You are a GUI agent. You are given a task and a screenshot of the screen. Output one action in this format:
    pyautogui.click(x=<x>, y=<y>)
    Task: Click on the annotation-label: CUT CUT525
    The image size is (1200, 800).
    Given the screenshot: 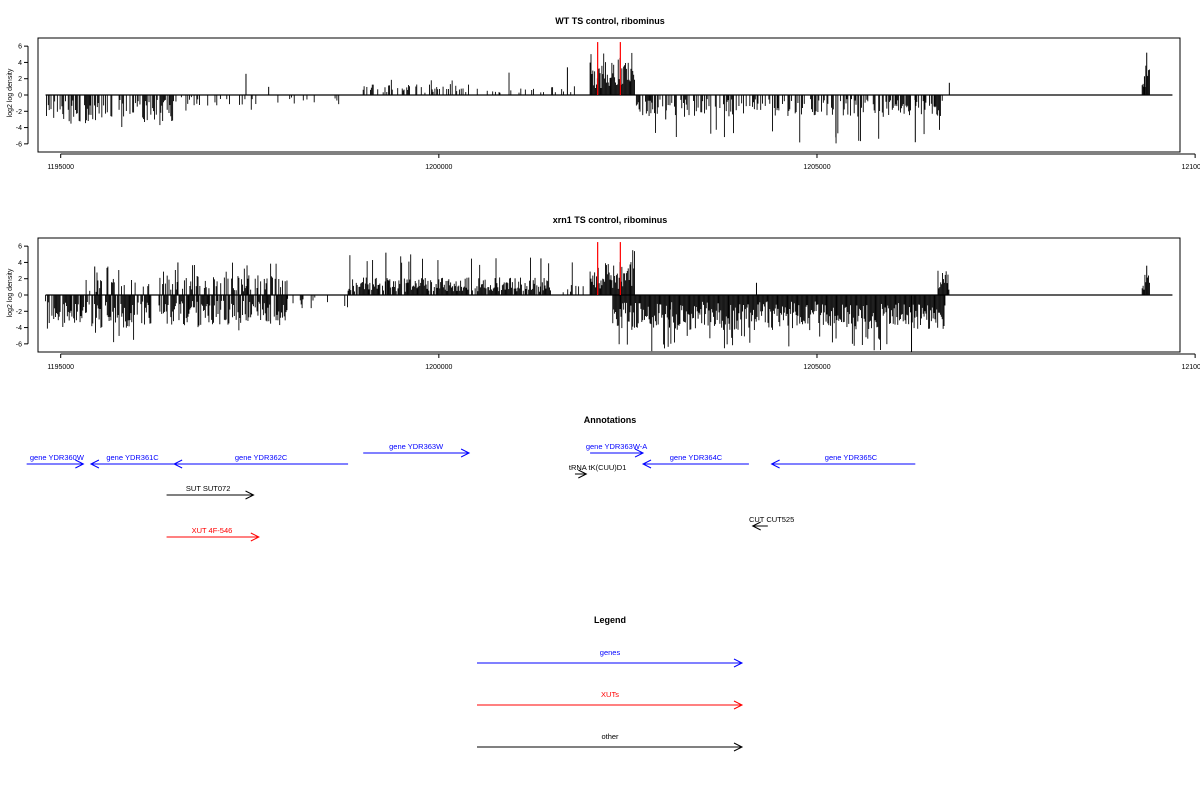 What is the action you would take?
    pyautogui.click(x=771, y=519)
    